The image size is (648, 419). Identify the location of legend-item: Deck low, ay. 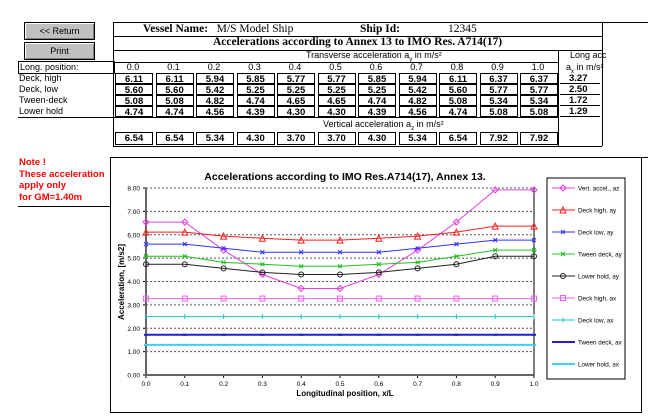
(583, 233).